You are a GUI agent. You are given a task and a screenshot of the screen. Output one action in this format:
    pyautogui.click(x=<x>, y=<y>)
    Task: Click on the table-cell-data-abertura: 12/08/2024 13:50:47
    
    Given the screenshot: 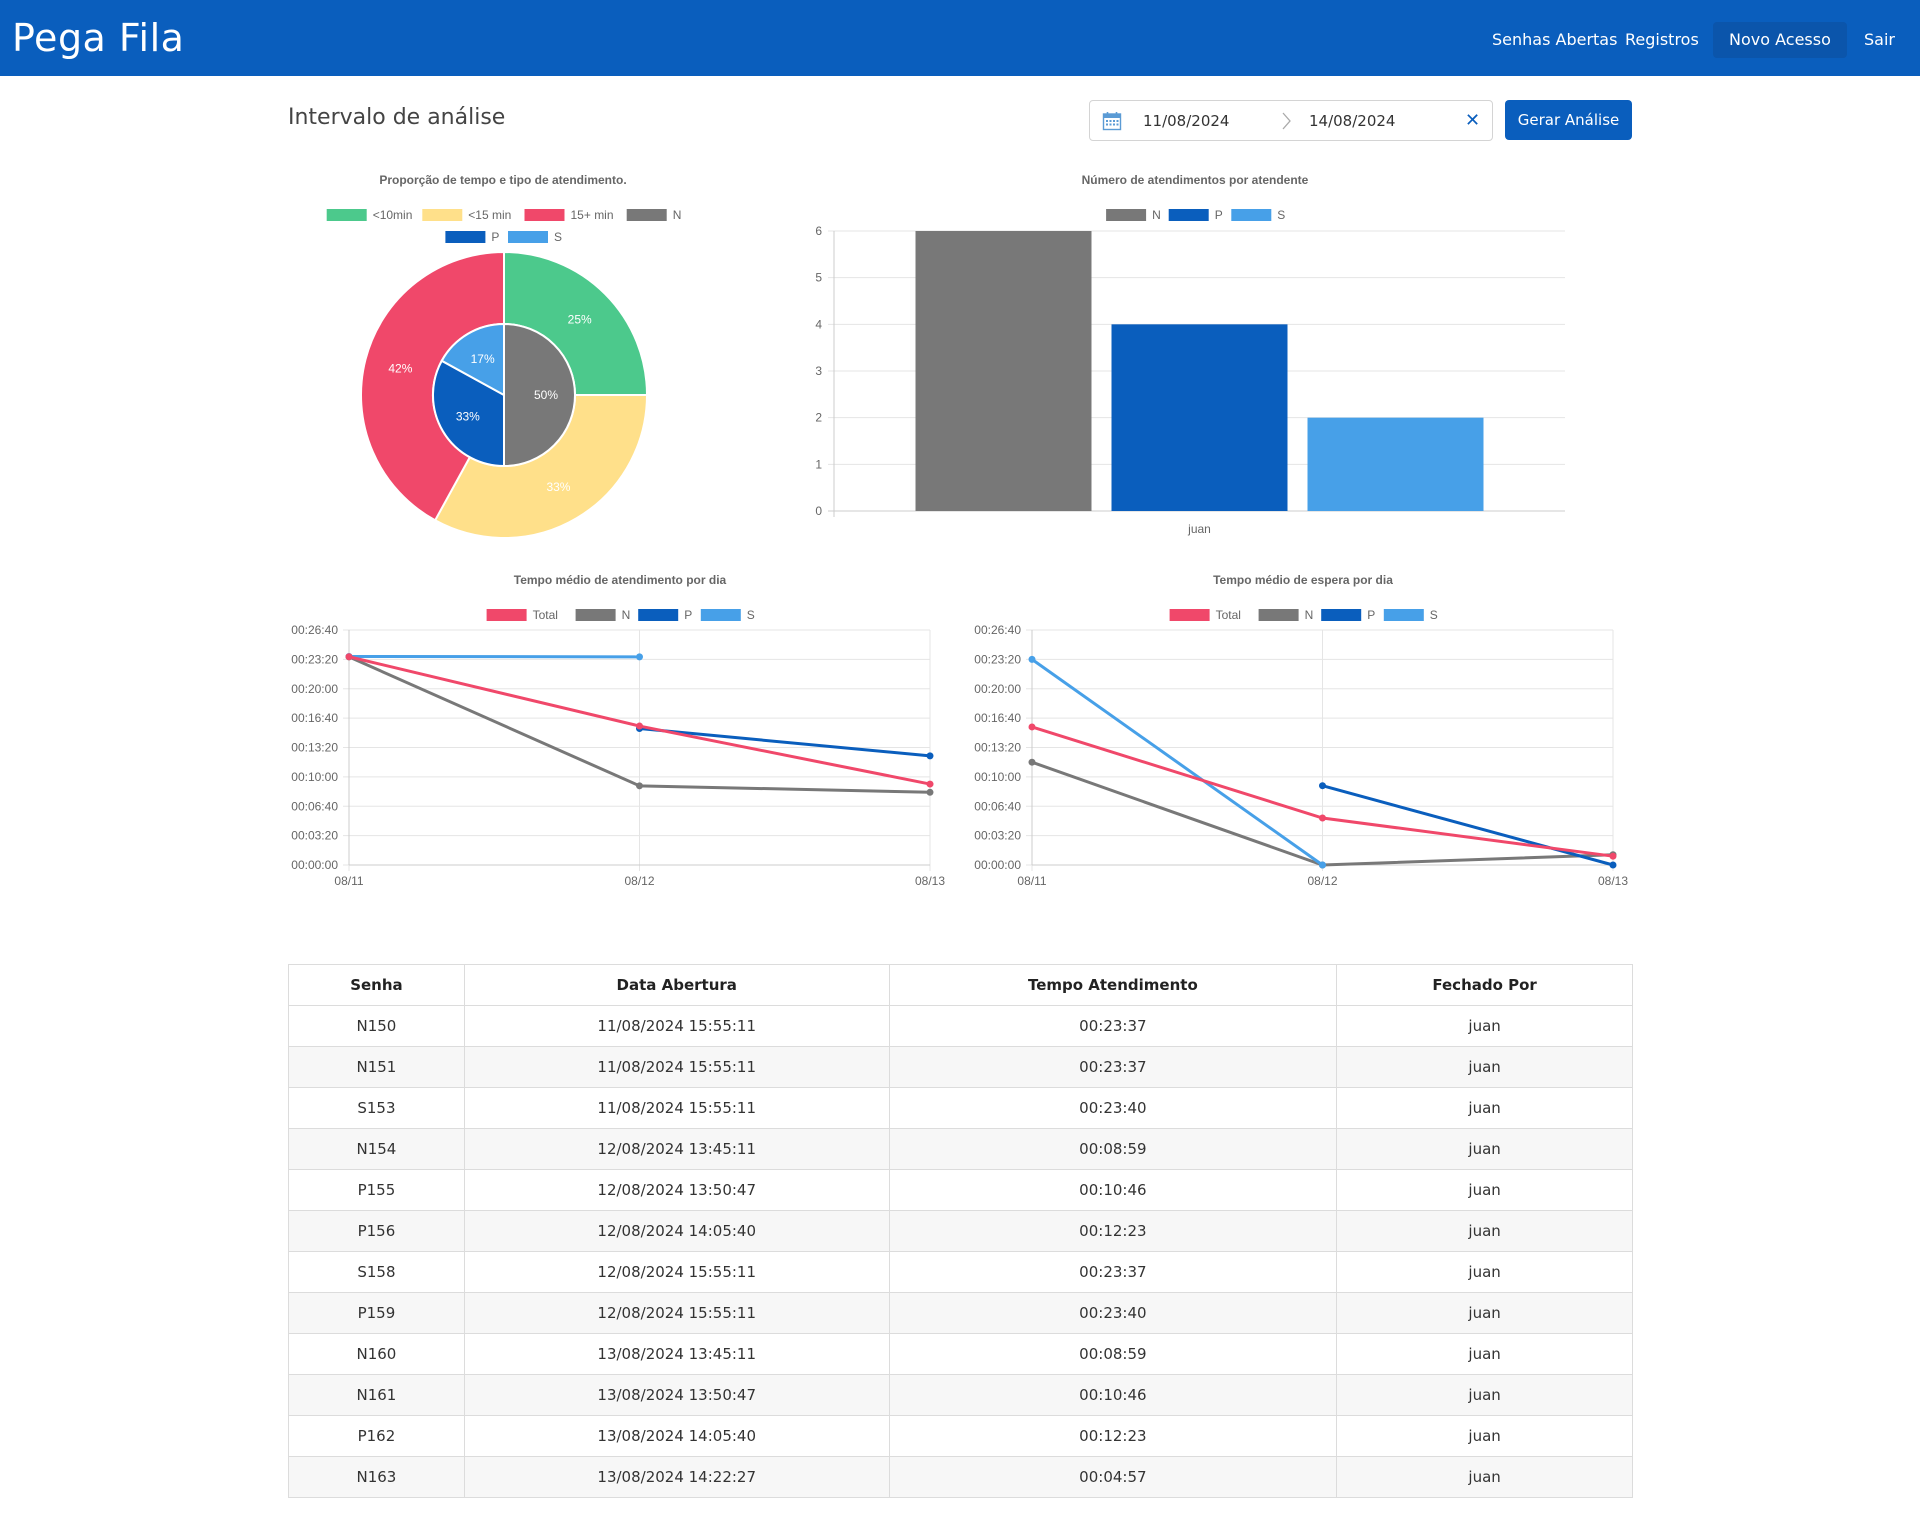 What is the action you would take?
    pyautogui.click(x=676, y=1190)
    